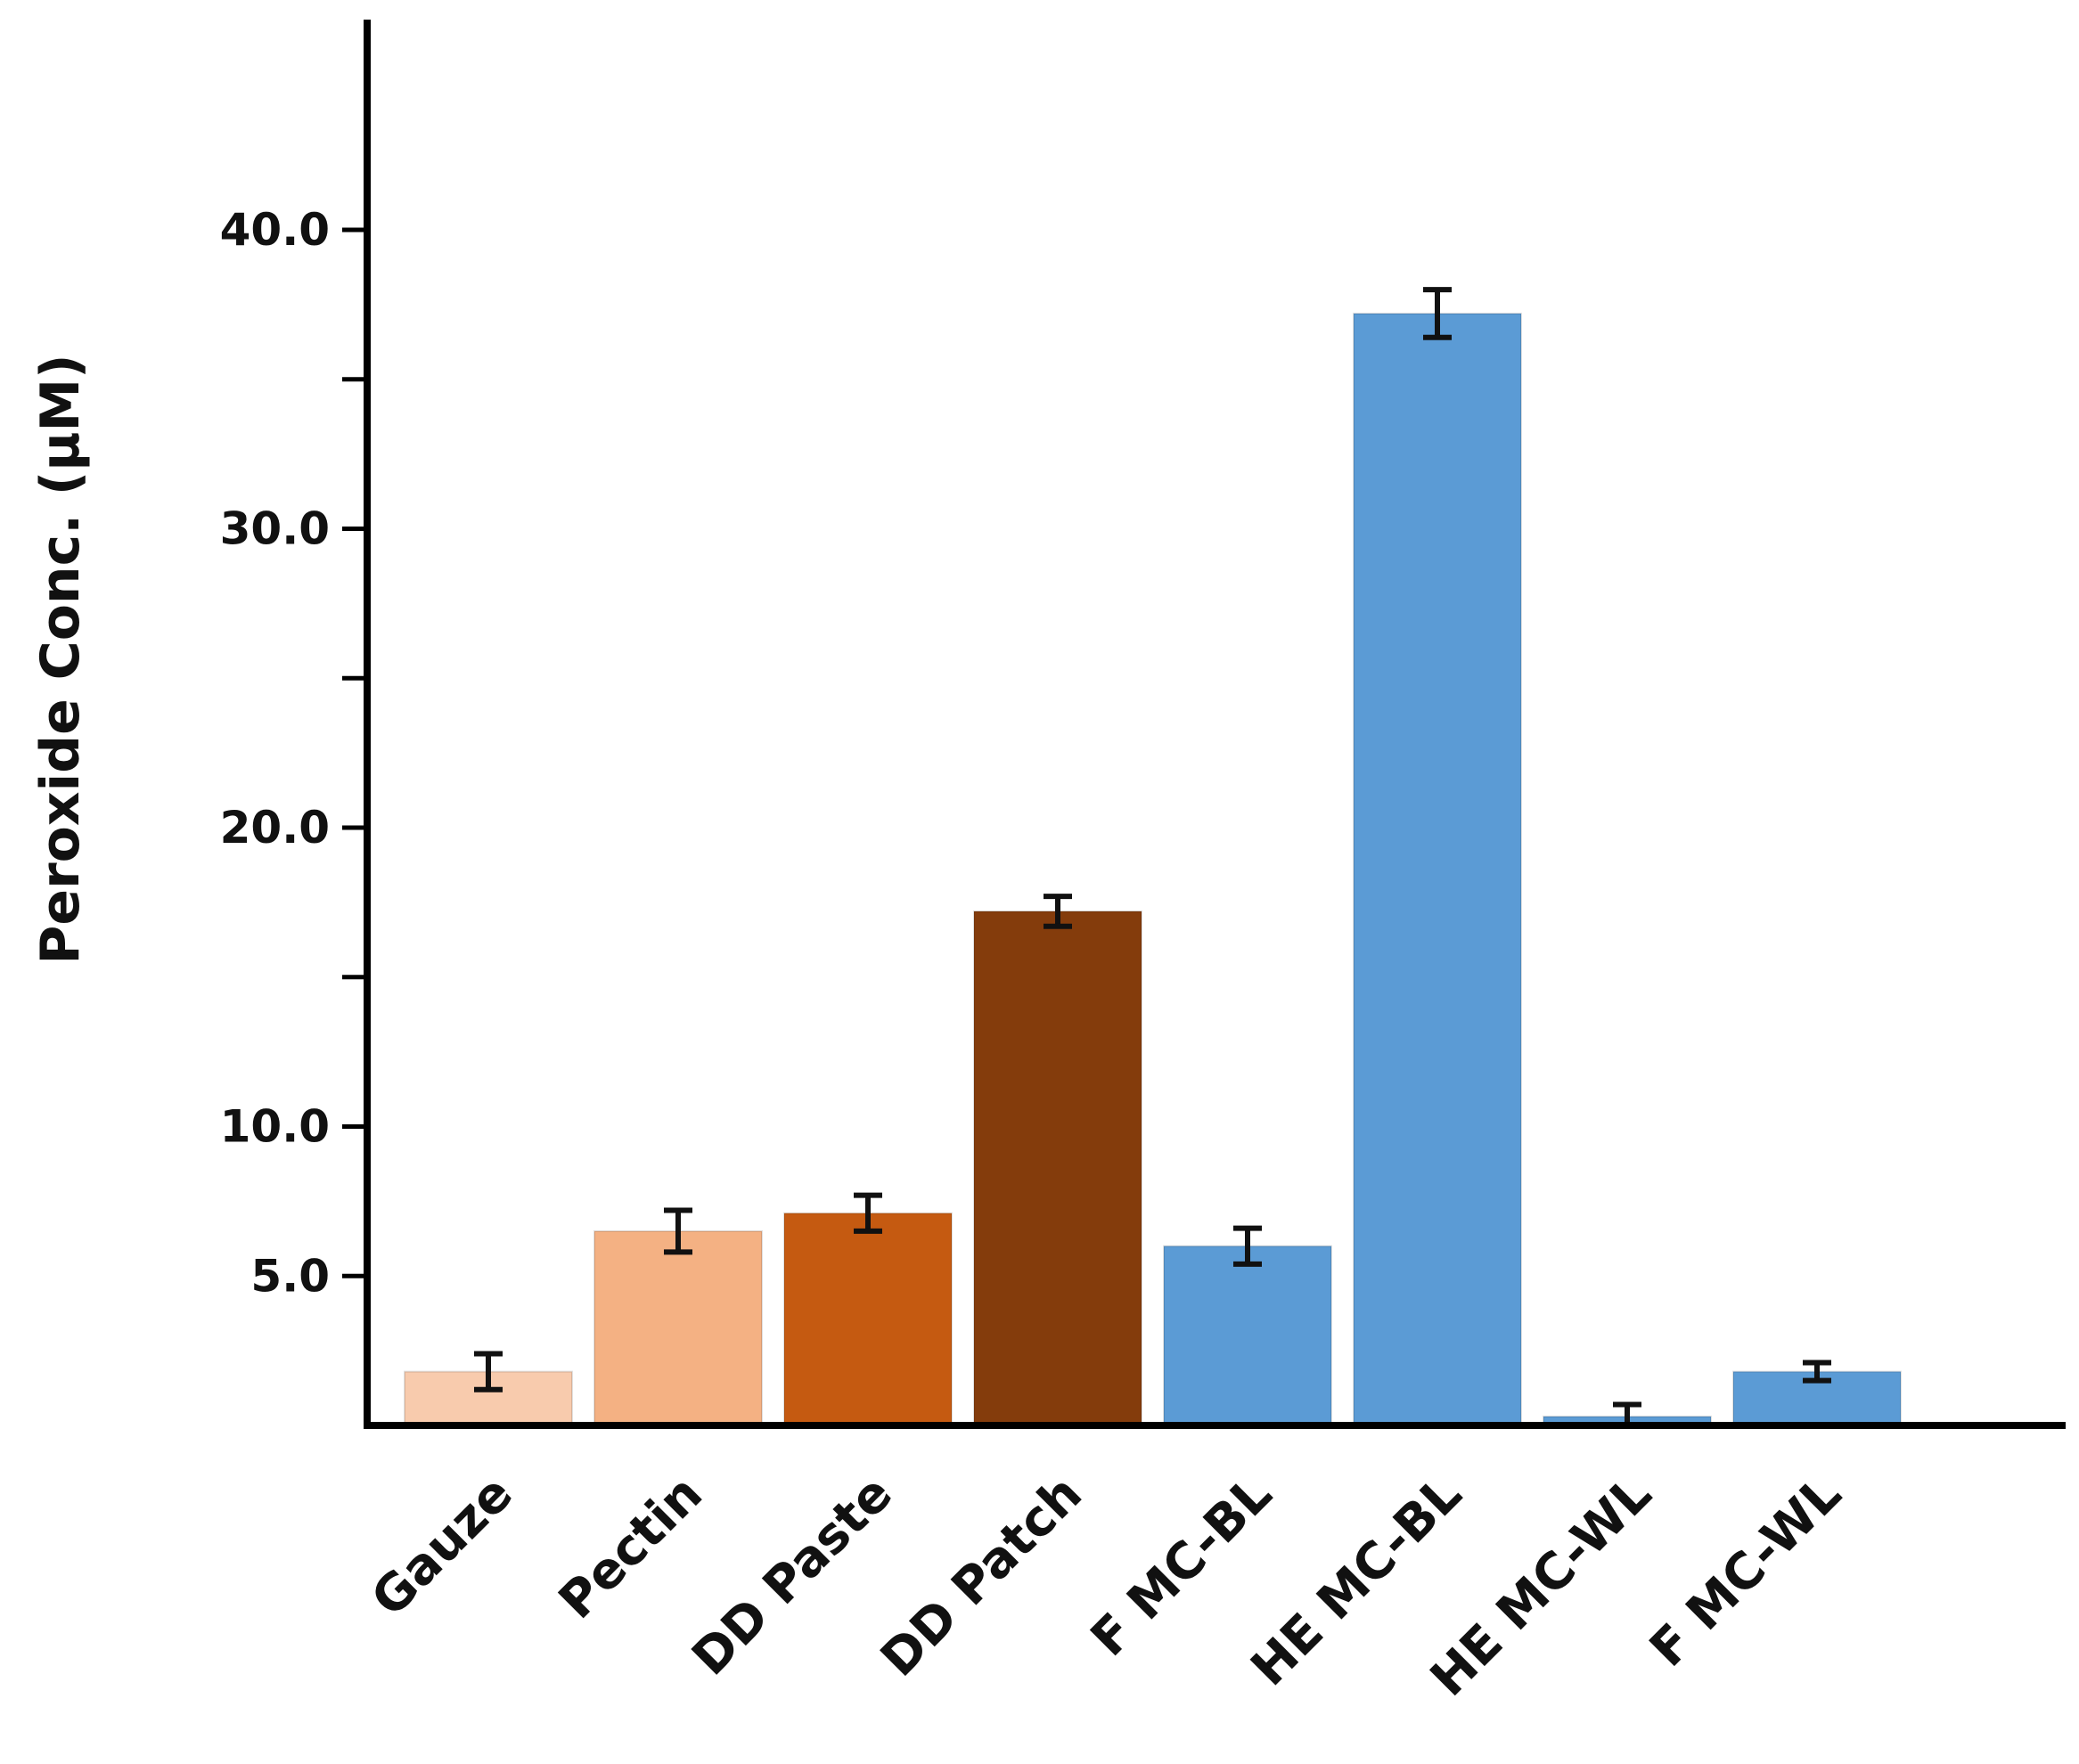 The height and width of the screenshot is (1764, 2079). I want to click on y-tick-label-4: 40.0, so click(275, 230).